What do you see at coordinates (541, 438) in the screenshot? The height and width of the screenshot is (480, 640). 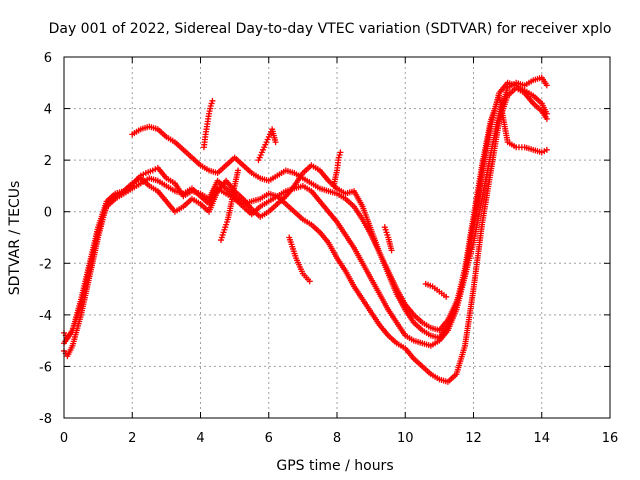 I see `x-tick-label: 14` at bounding box center [541, 438].